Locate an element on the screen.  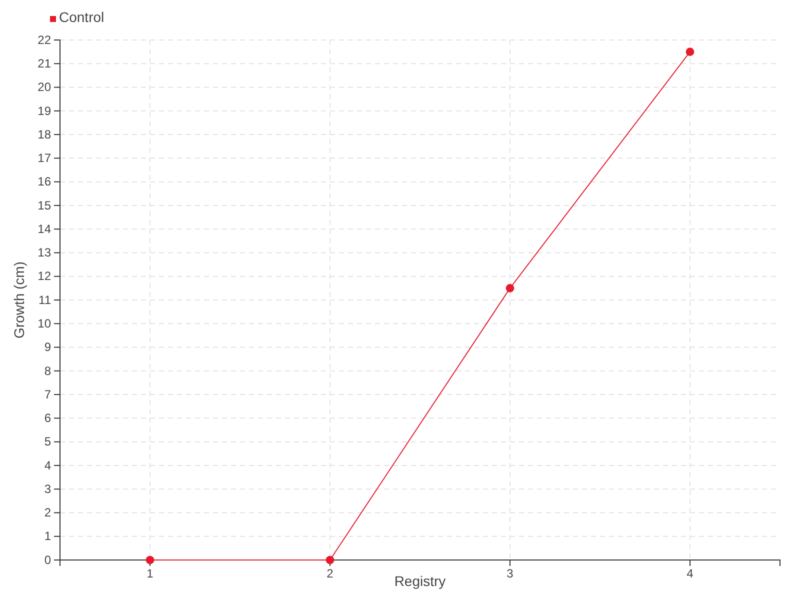
y-tick-label: 20 is located at coordinates (45, 87).